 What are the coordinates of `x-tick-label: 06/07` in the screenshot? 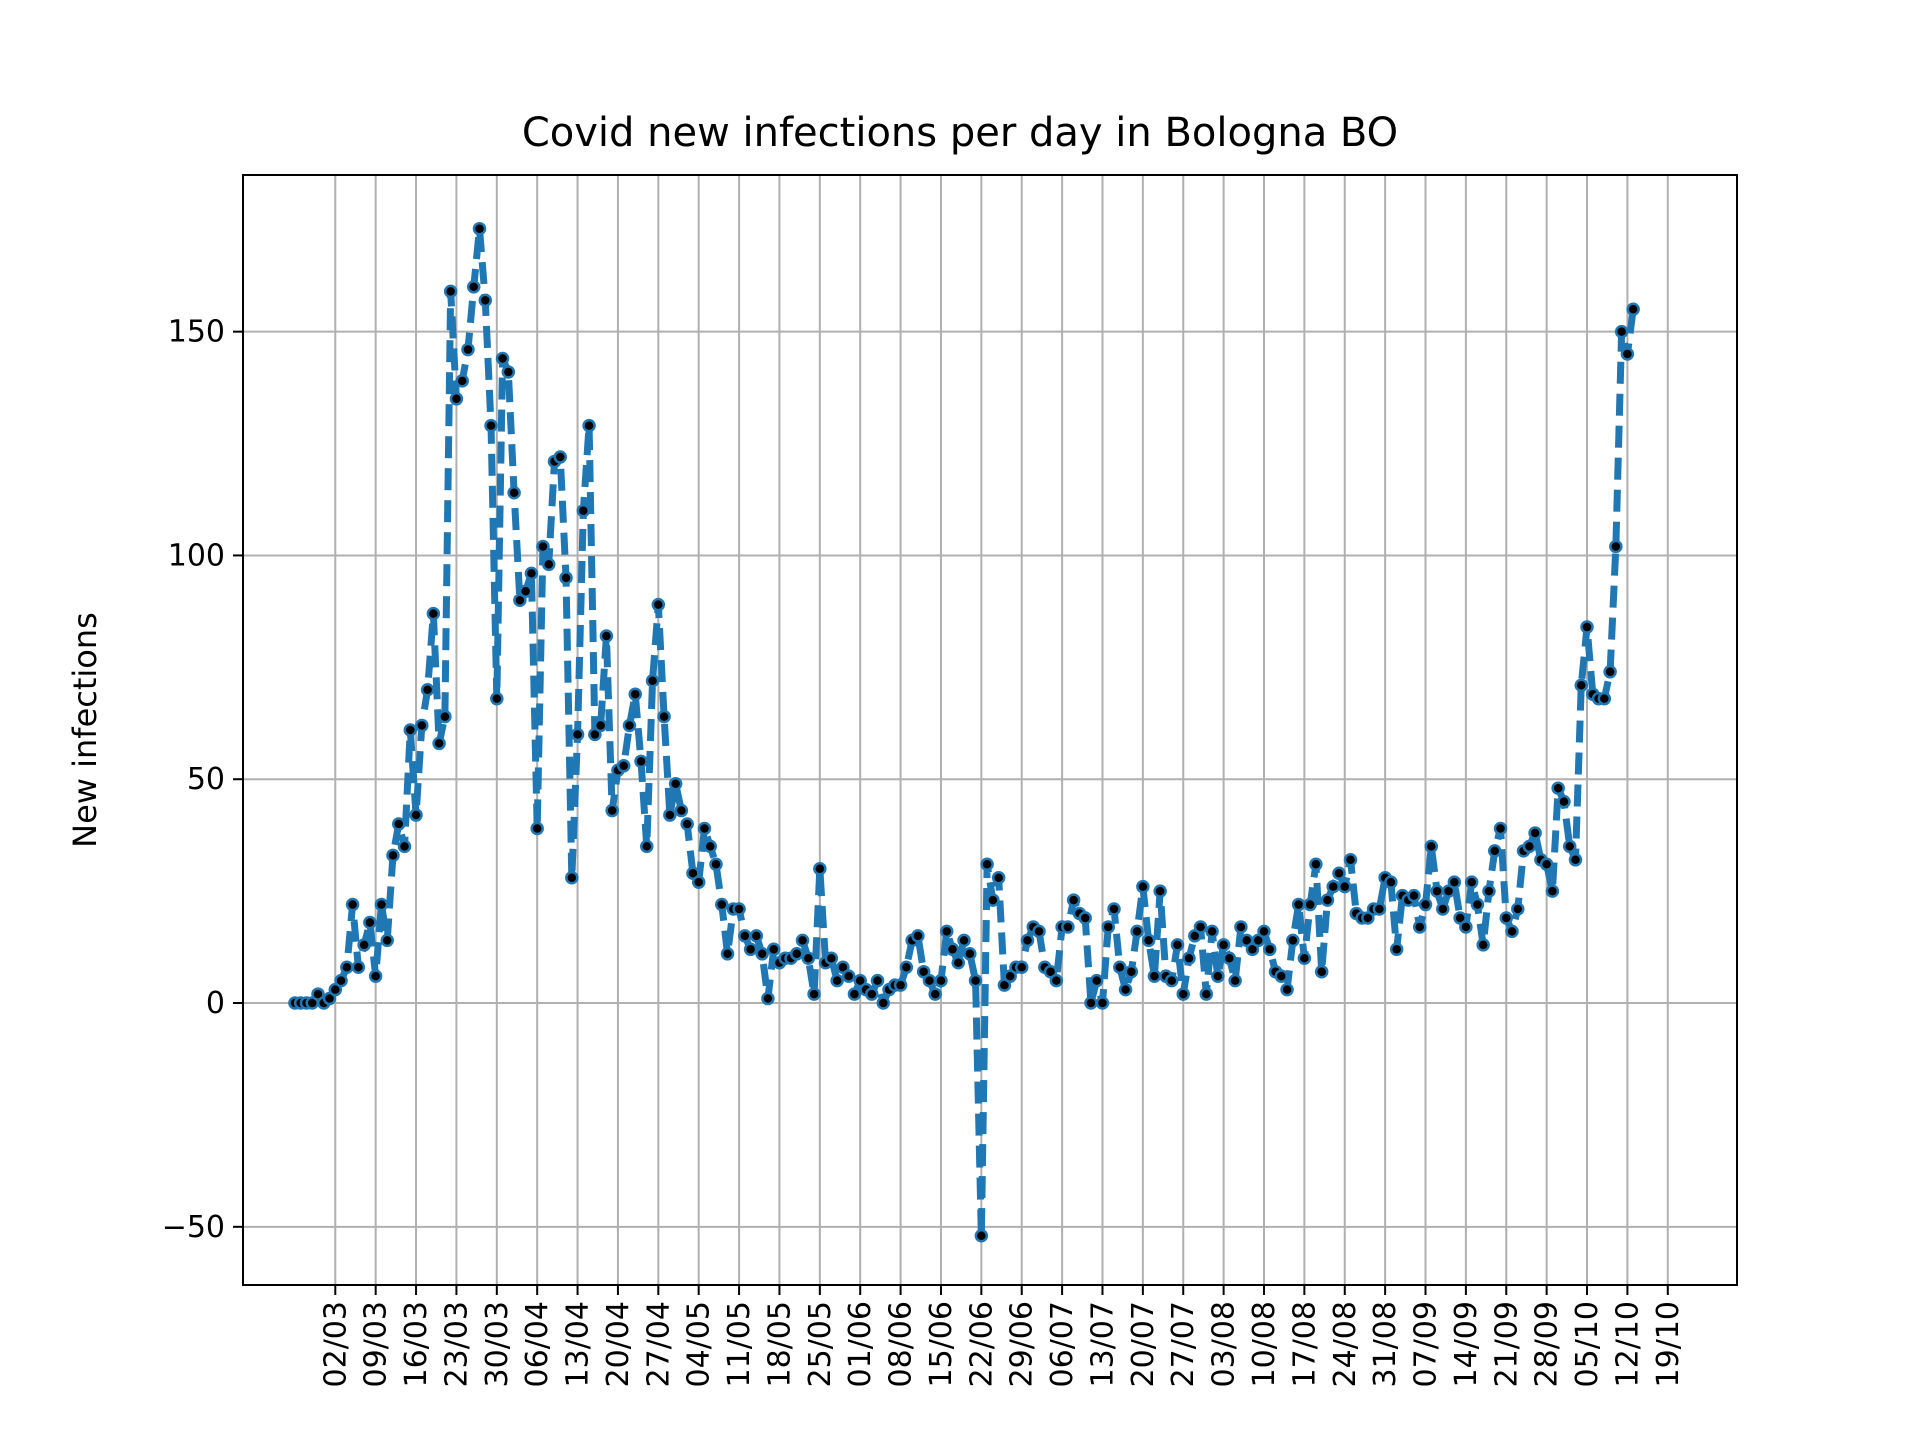 It's located at (1062, 1344).